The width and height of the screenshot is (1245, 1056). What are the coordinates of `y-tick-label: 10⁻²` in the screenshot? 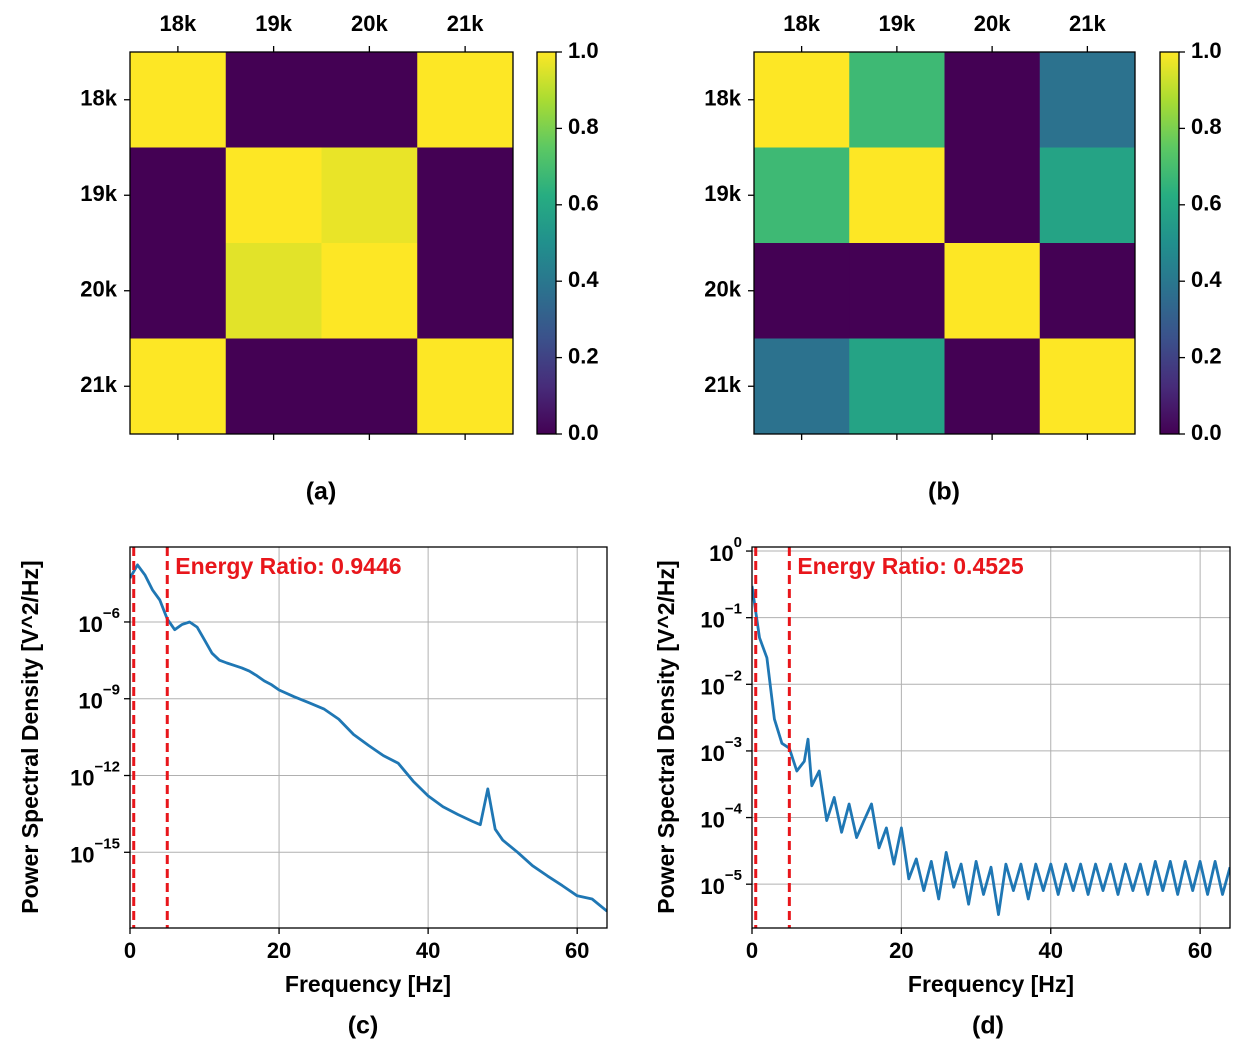 It's located at (721, 683).